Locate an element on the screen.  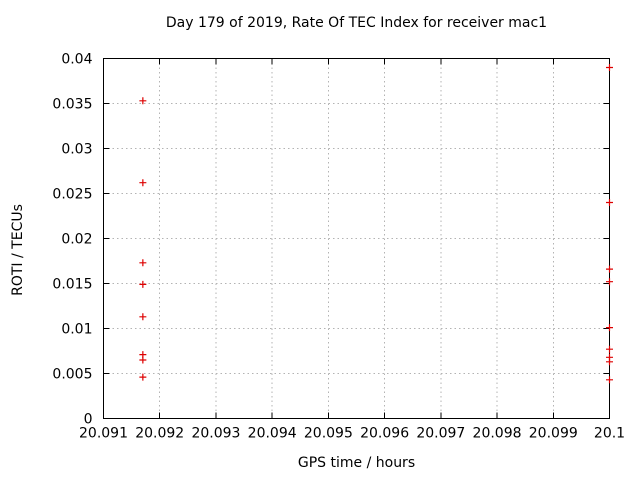
x-tick-label: 20.094 is located at coordinates (272, 434).